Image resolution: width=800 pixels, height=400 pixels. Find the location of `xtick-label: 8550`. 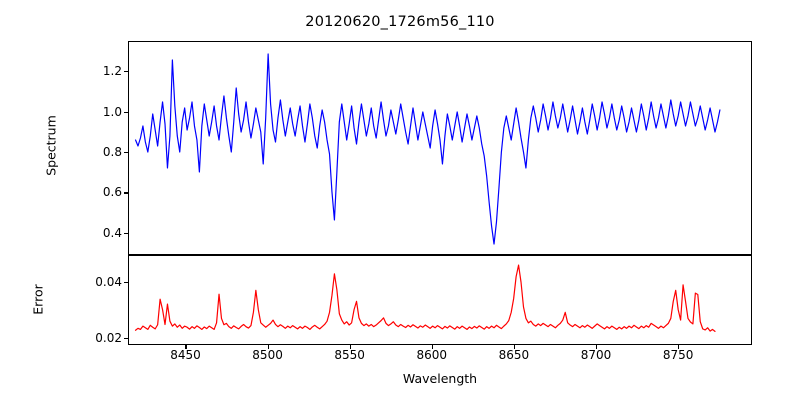

xtick-label: 8550 is located at coordinates (349, 355).